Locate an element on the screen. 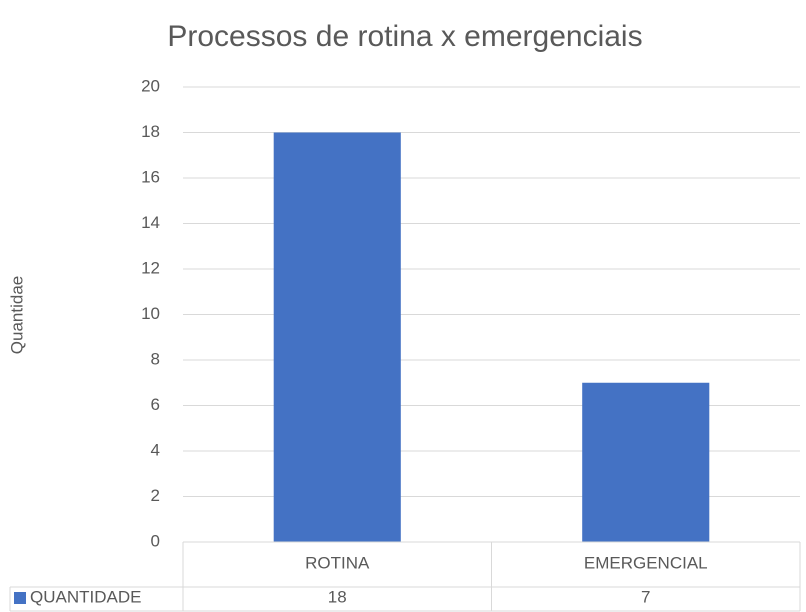  chart-title: Processos de rotina x emergenciais is located at coordinates (404, 36).